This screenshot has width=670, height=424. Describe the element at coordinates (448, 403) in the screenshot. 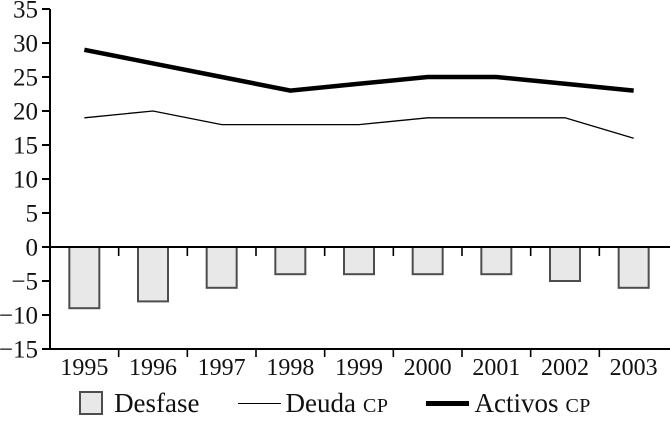

I see `activos-line-swatch-icon` at that location.